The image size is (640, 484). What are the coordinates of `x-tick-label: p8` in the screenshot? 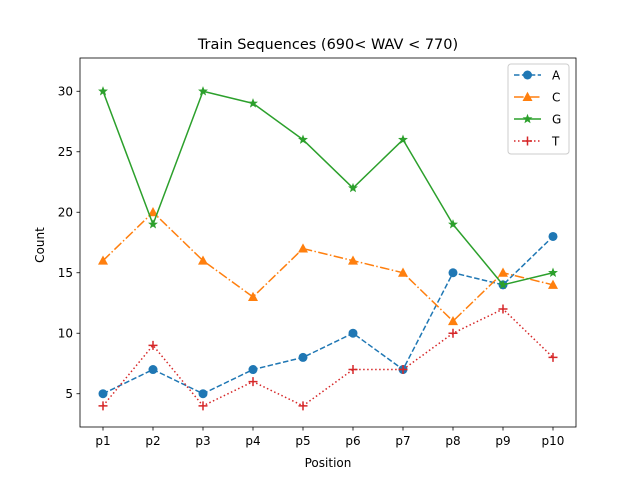 It's located at (452, 441).